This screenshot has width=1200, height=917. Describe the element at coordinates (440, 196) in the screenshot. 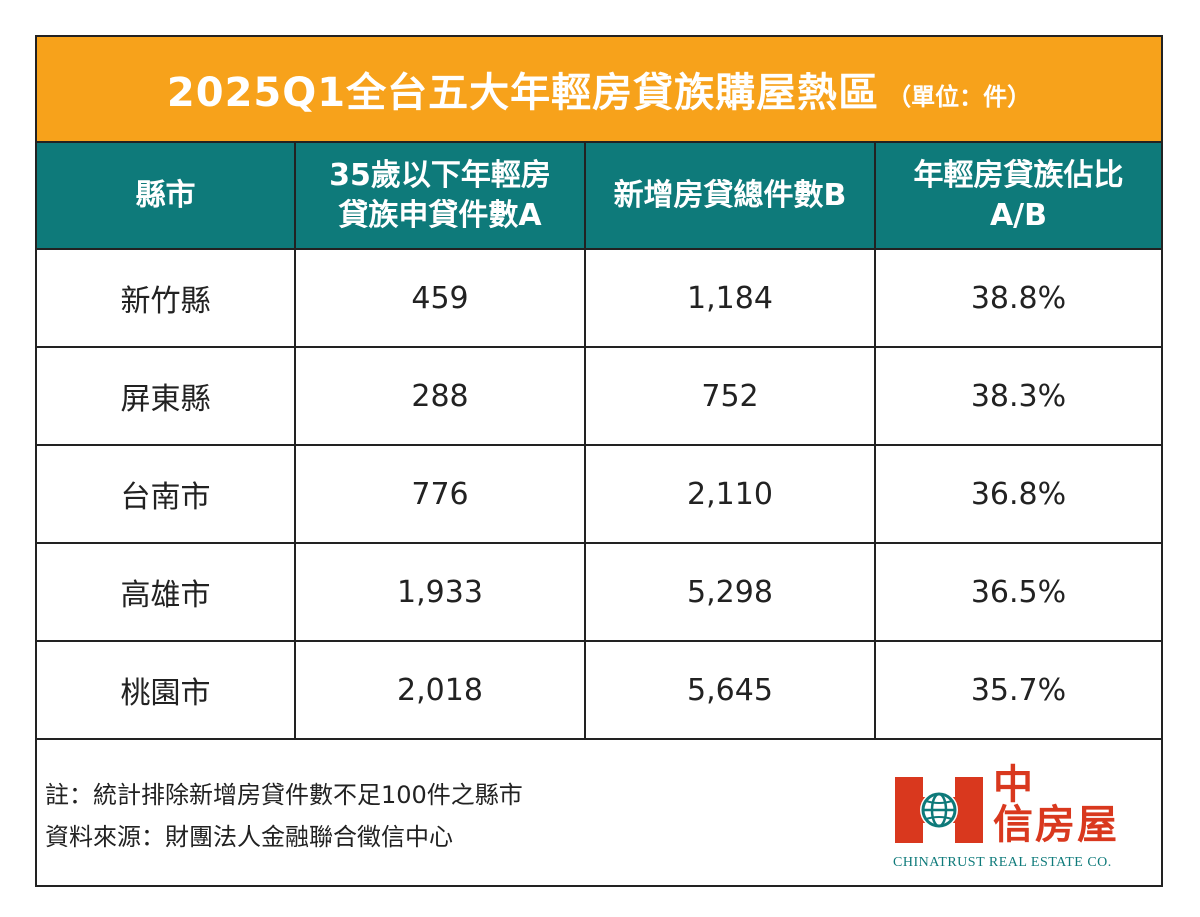

I see `header-young-count: 35歲以下年輕房 貸族申貸件數A` at that location.